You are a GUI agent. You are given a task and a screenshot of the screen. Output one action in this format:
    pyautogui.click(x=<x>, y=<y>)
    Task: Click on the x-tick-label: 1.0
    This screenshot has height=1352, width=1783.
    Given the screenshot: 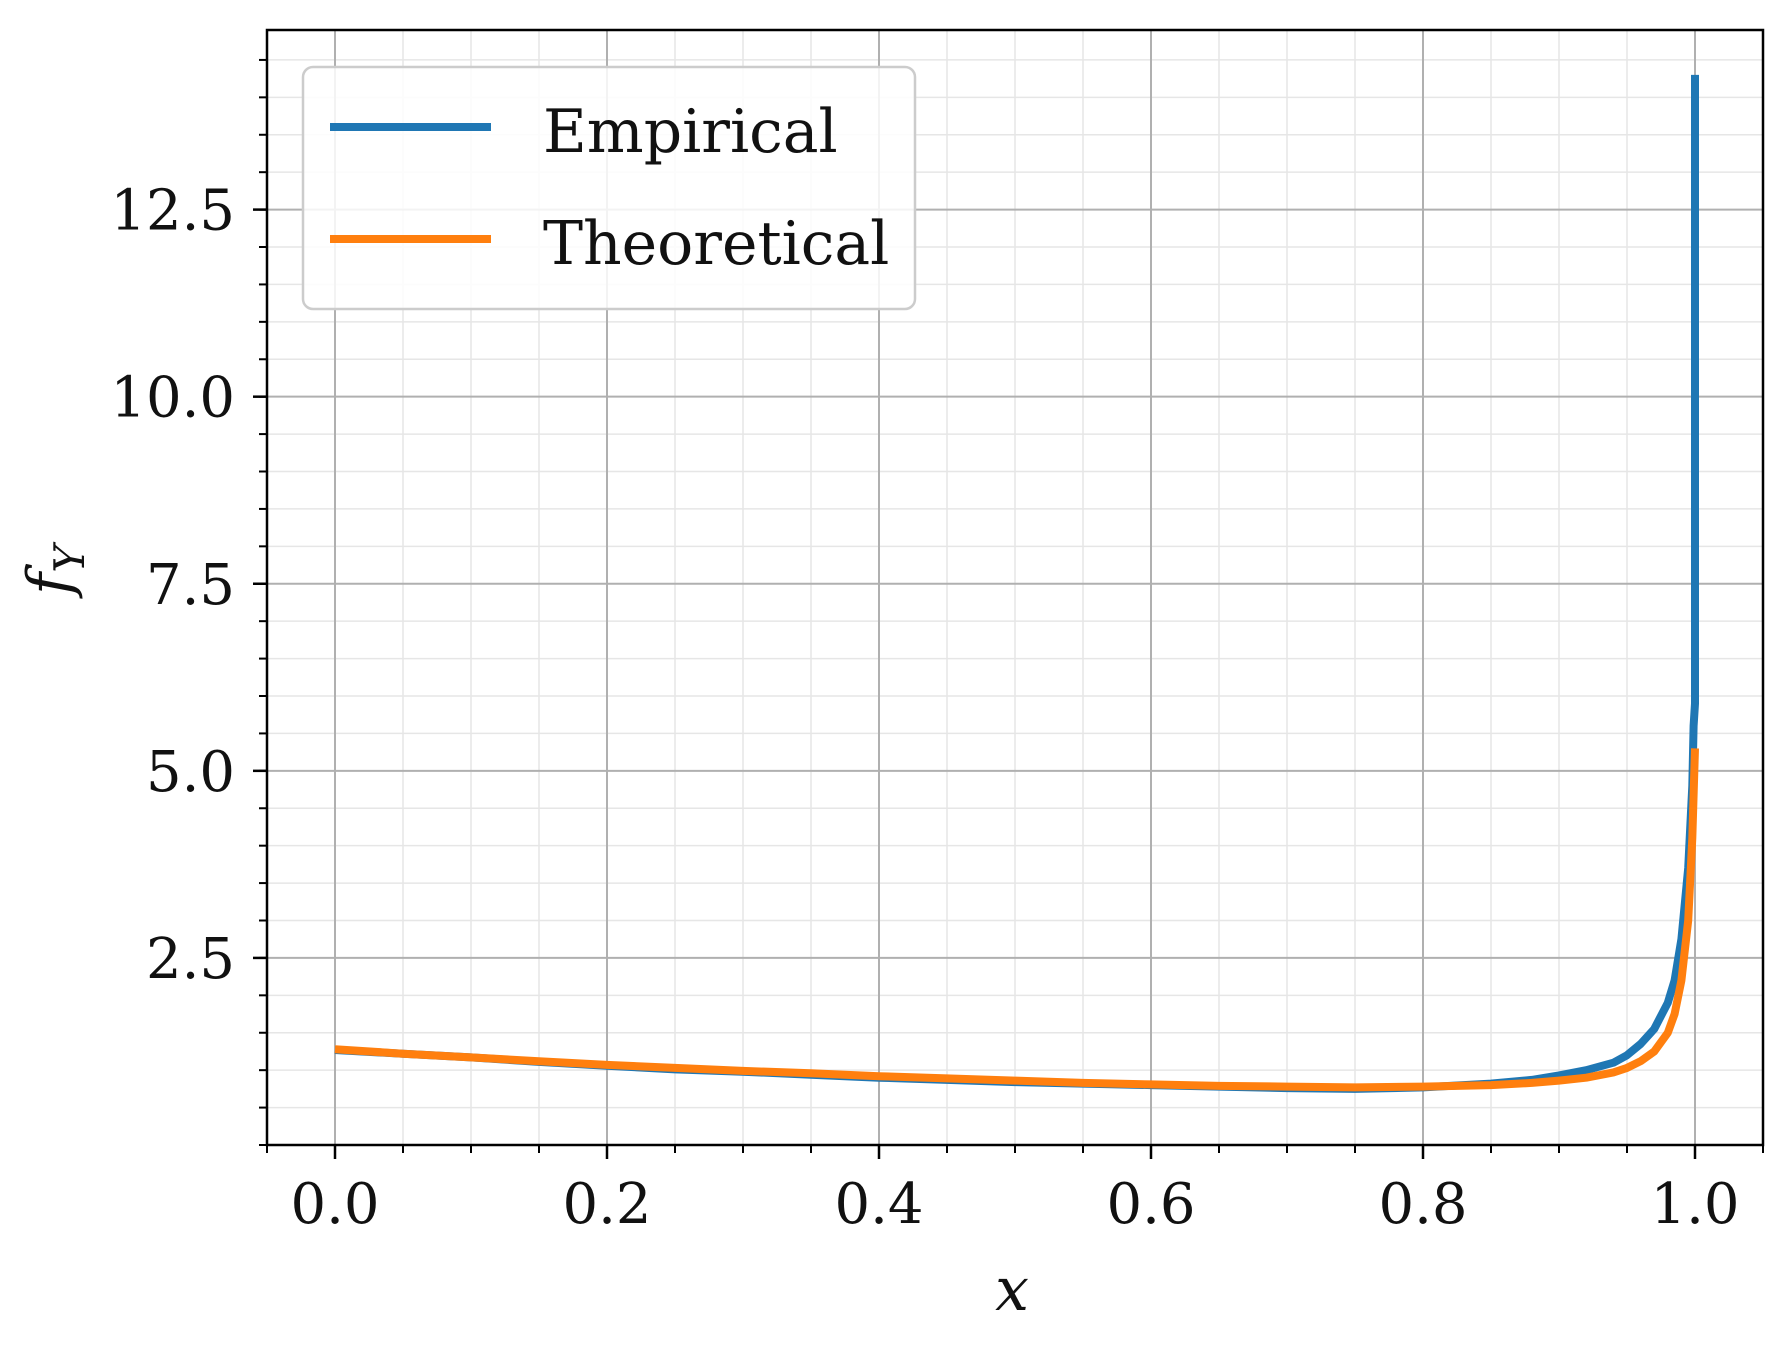 What is the action you would take?
    pyautogui.click(x=1694, y=1204)
    